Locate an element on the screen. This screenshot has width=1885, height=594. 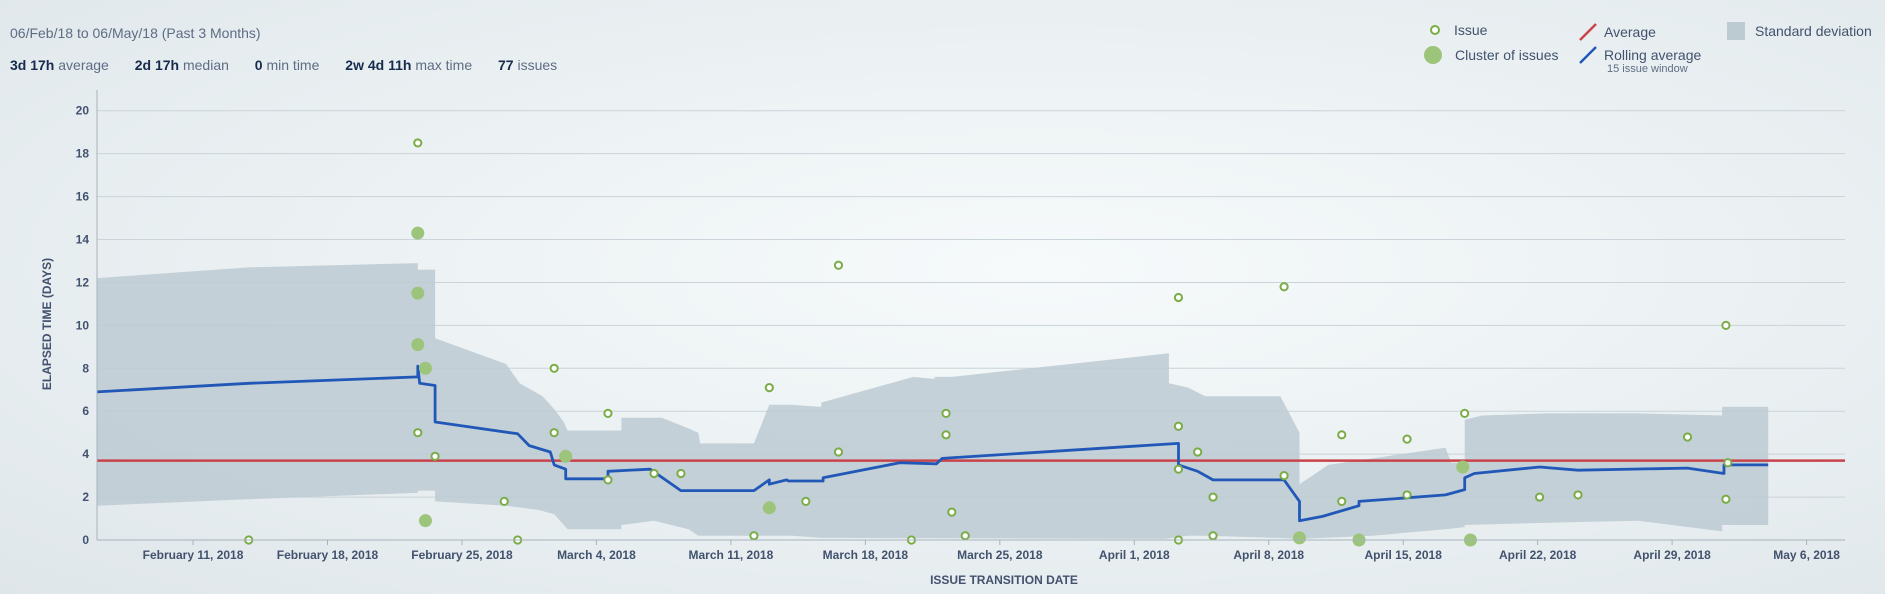
stat-median: 2d 17h median is located at coordinates (182, 65).